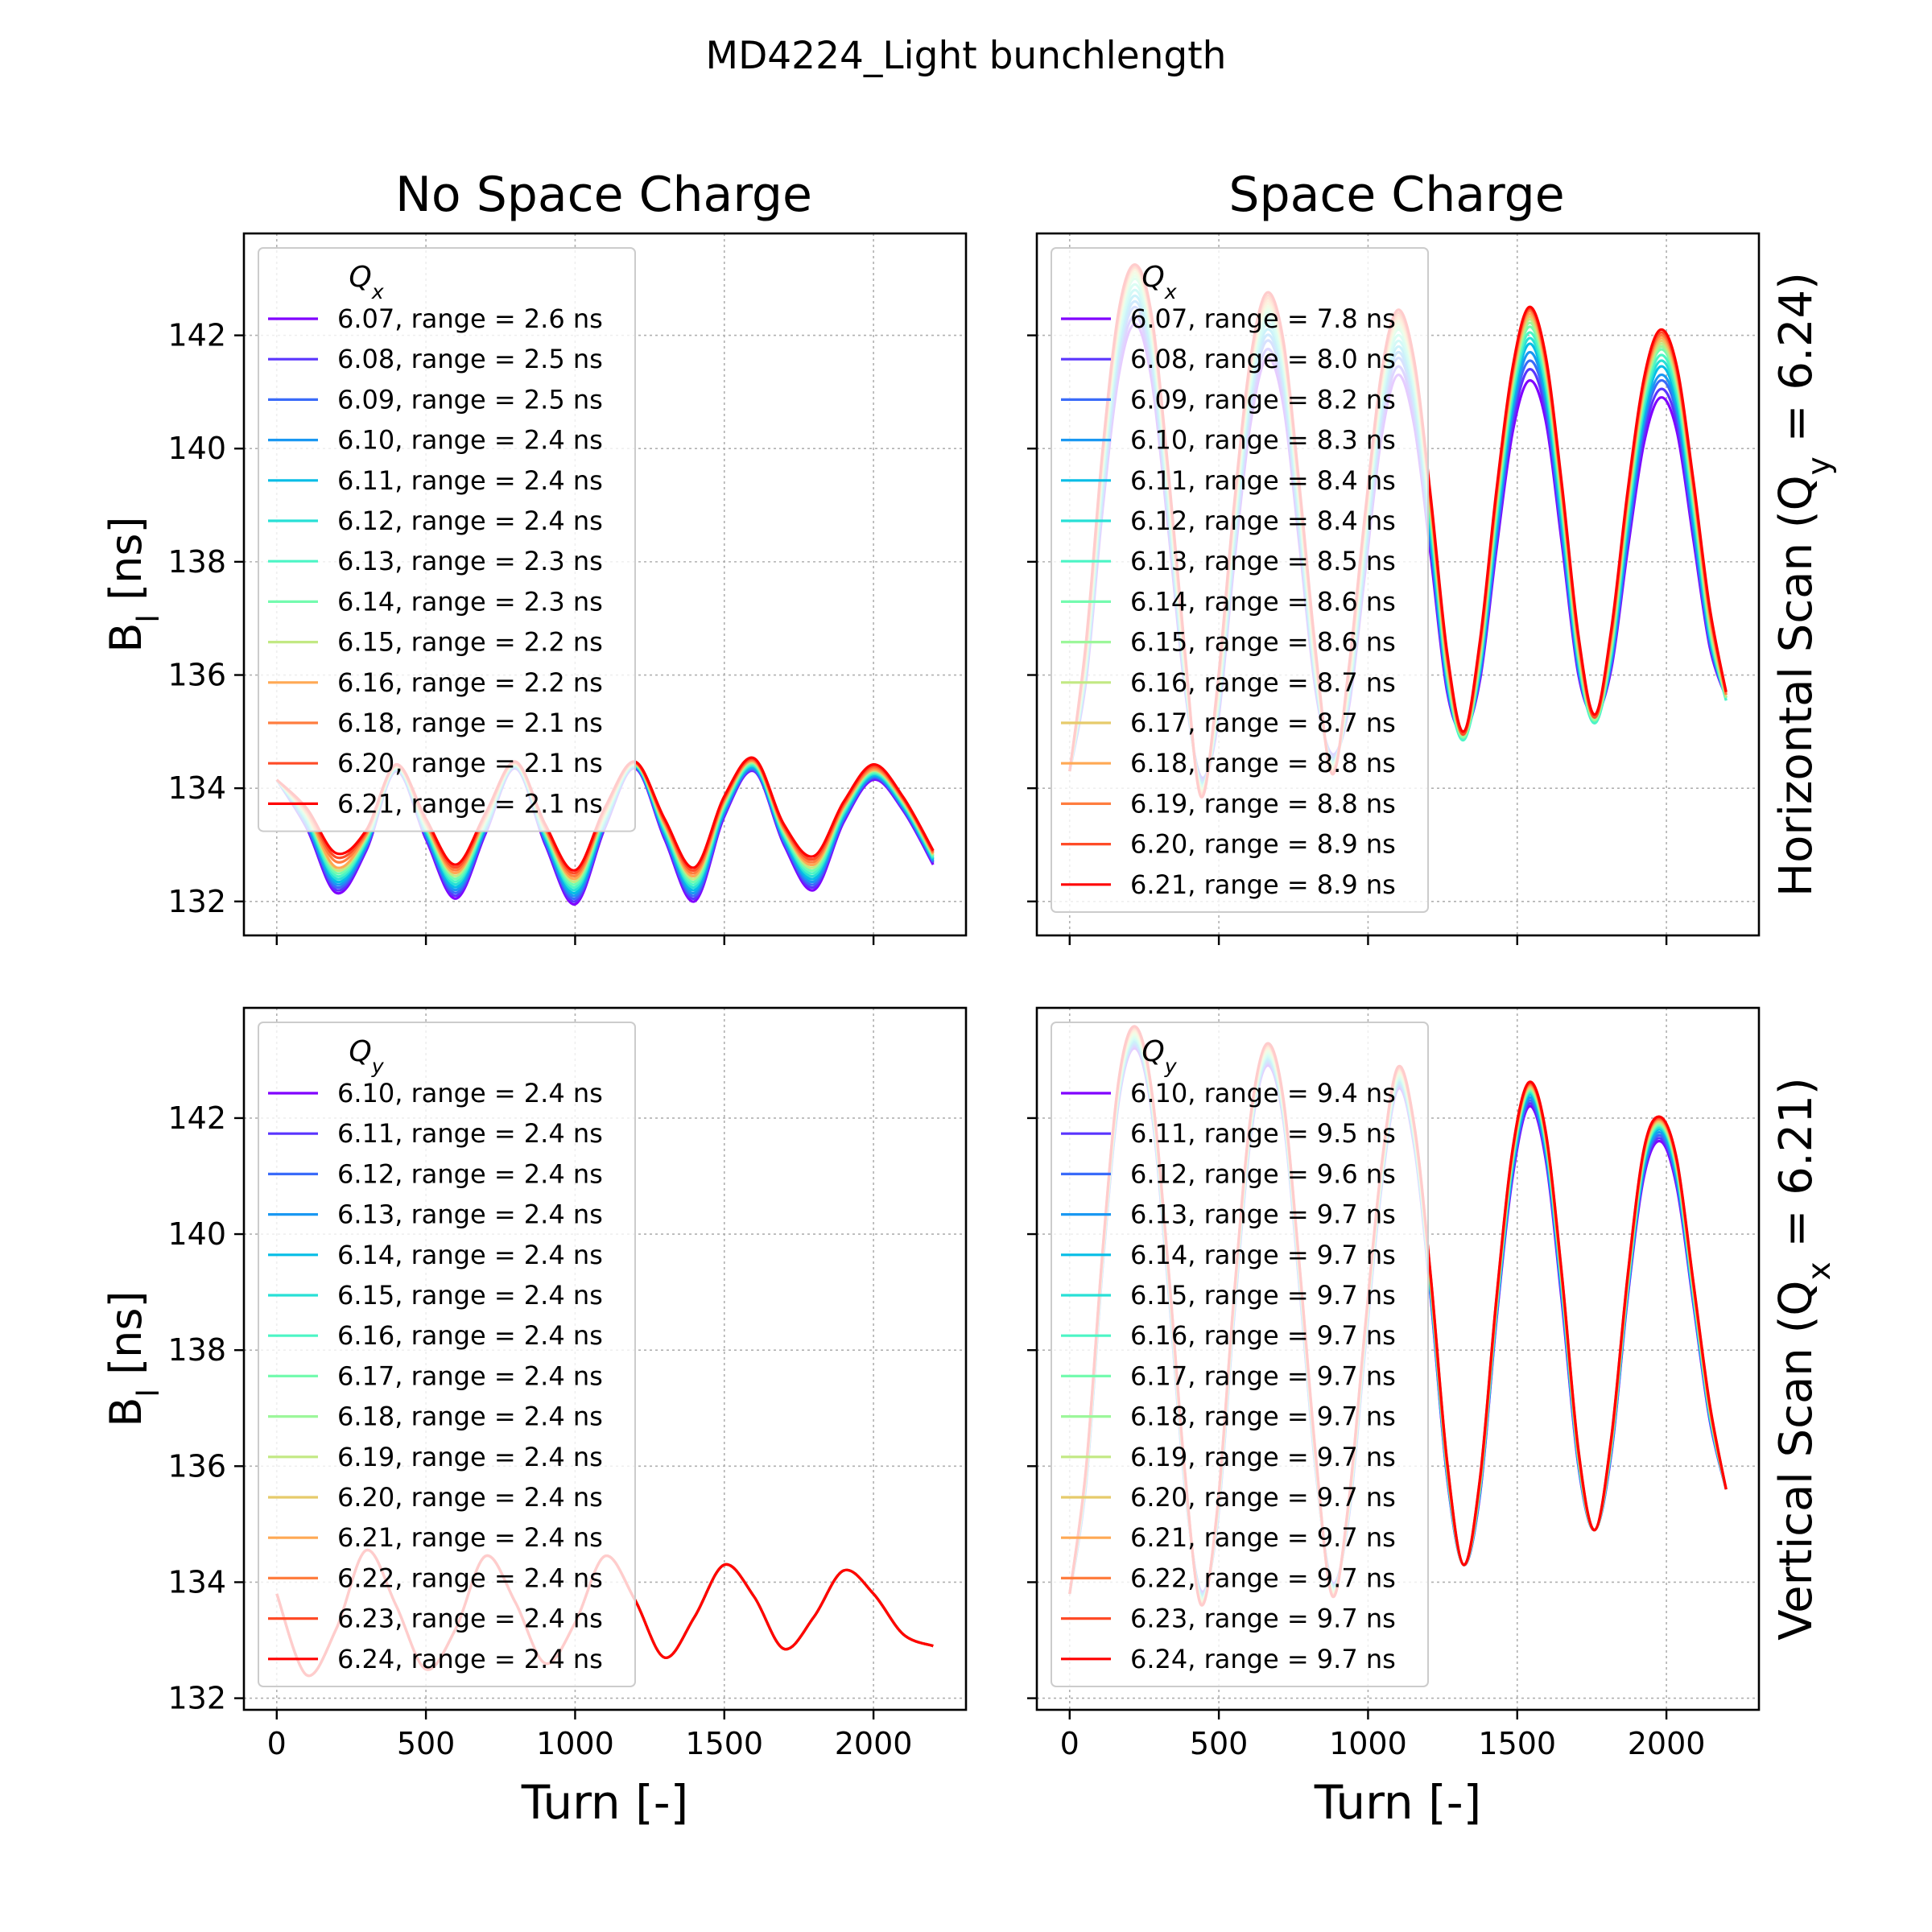 Image resolution: width=1932 pixels, height=1932 pixels. Describe the element at coordinates (1263, 601) in the screenshot. I see `legend-entry: 6.14, range = 8.6 ns` at that location.